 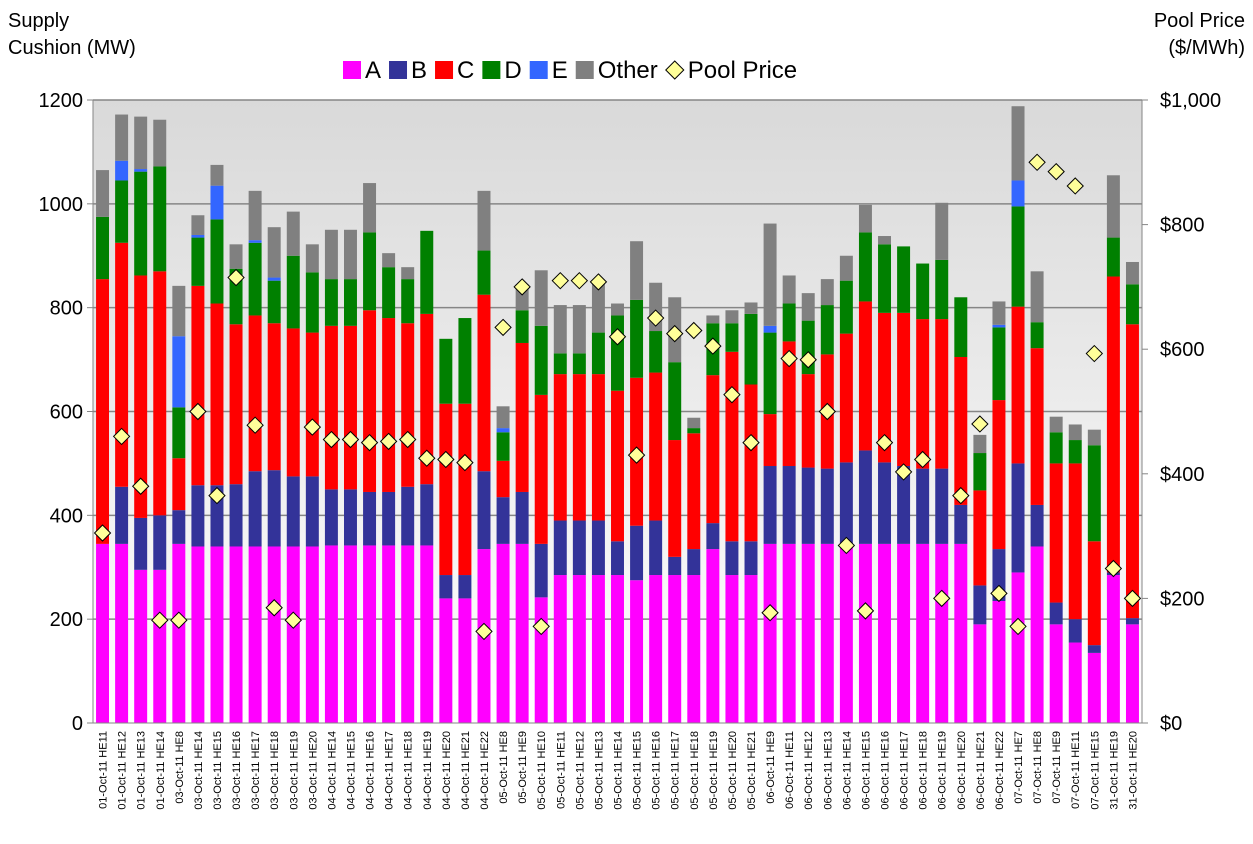 I want to click on x-tick-label: 01-Oct-11 HE14, so click(x=161, y=770).